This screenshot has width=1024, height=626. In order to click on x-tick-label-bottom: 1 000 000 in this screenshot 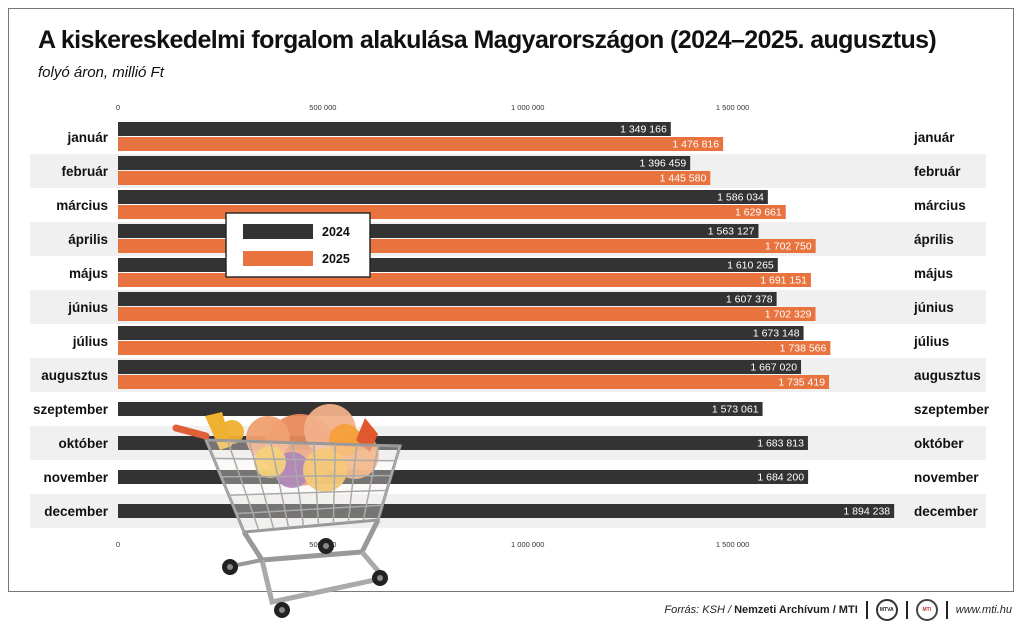, I will do `click(527, 544)`.